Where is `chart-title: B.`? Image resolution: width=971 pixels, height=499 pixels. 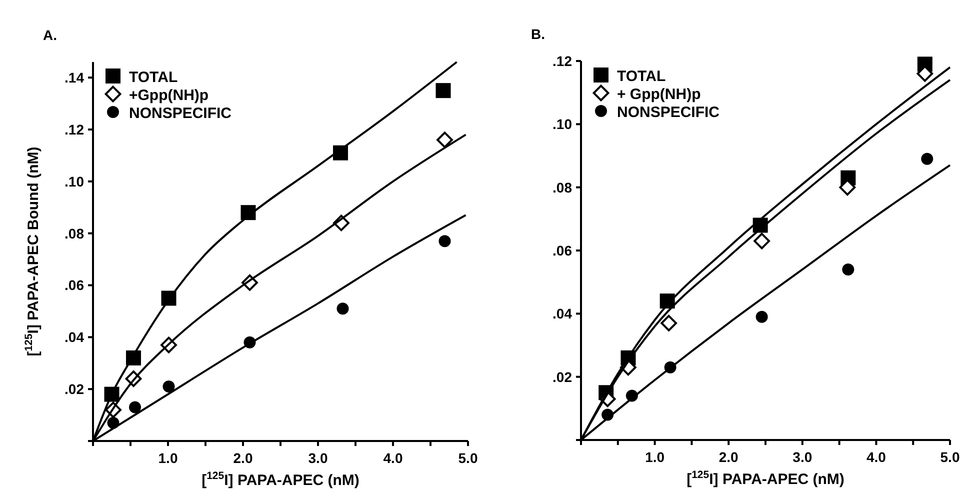 chart-title: B. is located at coordinates (538, 34).